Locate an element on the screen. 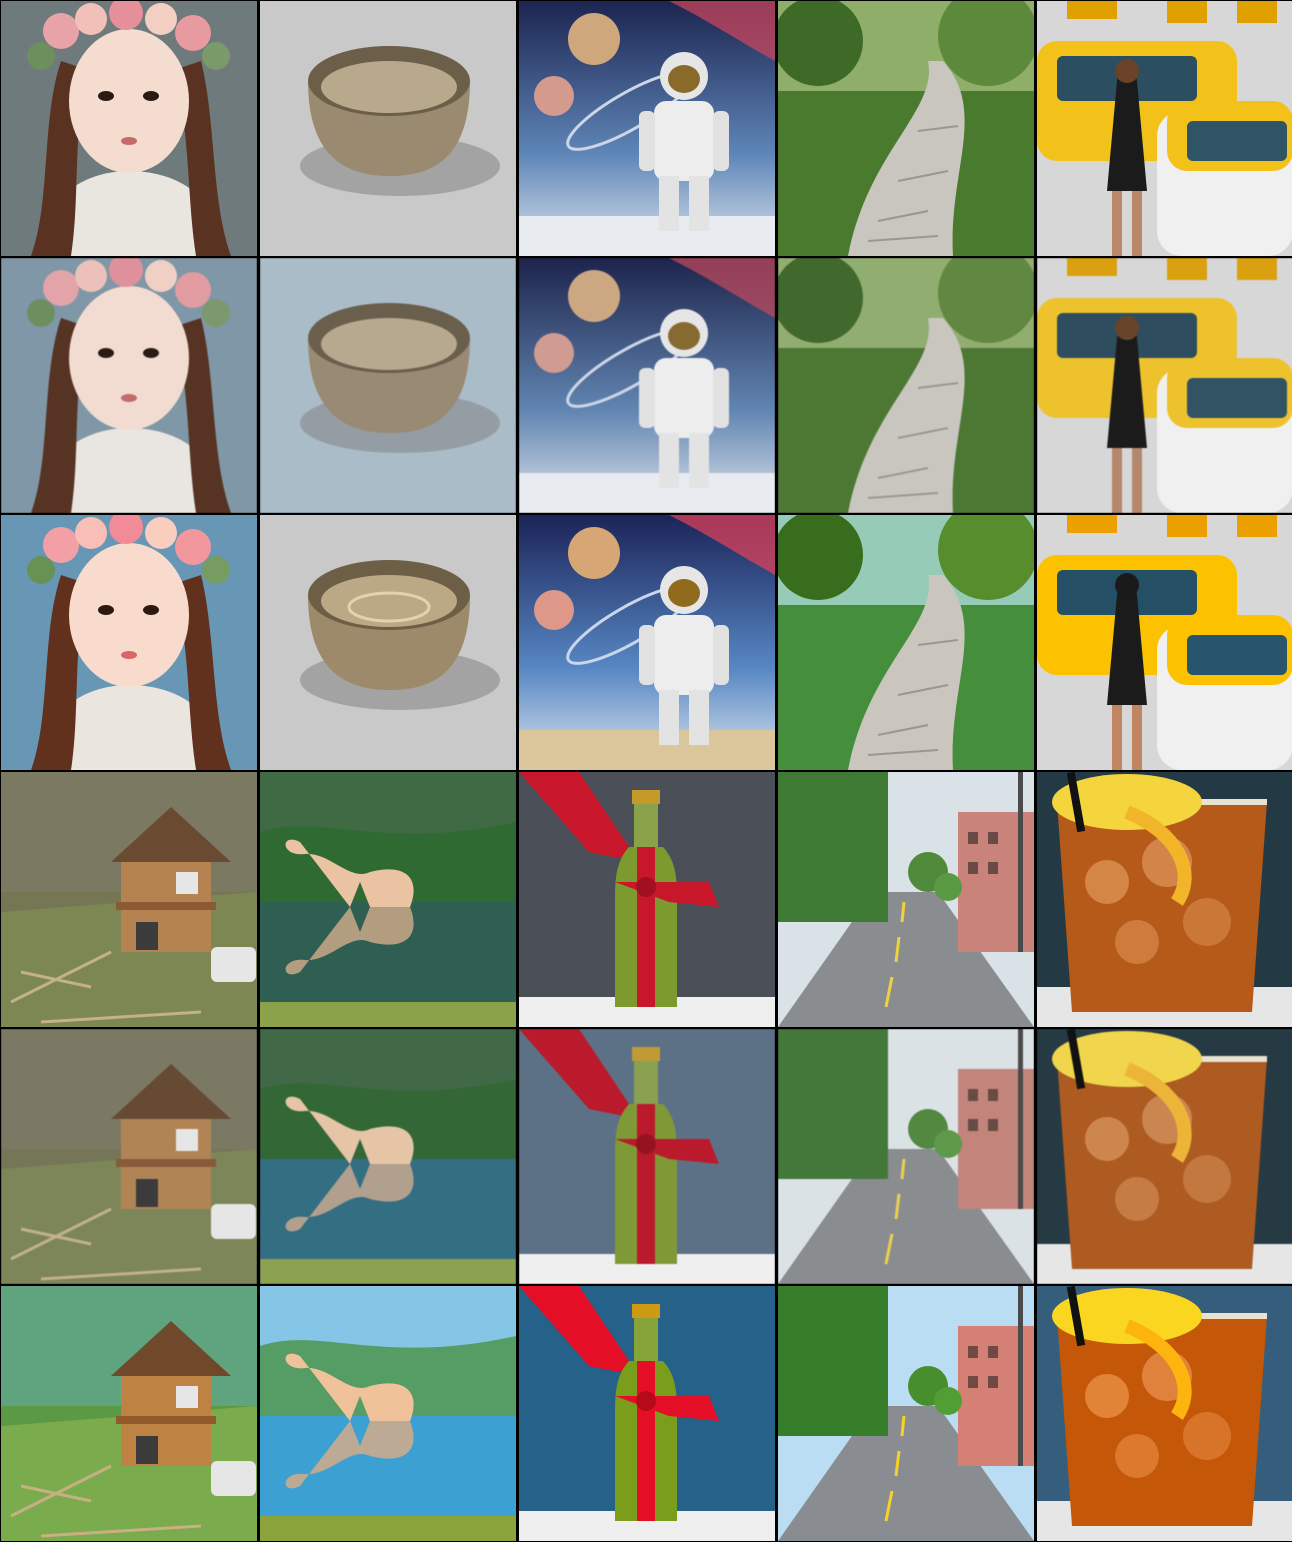 The height and width of the screenshot is (1542, 1292). image-cell-wine-bottle-red-ribbon-photo-soft is located at coordinates (647, 1156).